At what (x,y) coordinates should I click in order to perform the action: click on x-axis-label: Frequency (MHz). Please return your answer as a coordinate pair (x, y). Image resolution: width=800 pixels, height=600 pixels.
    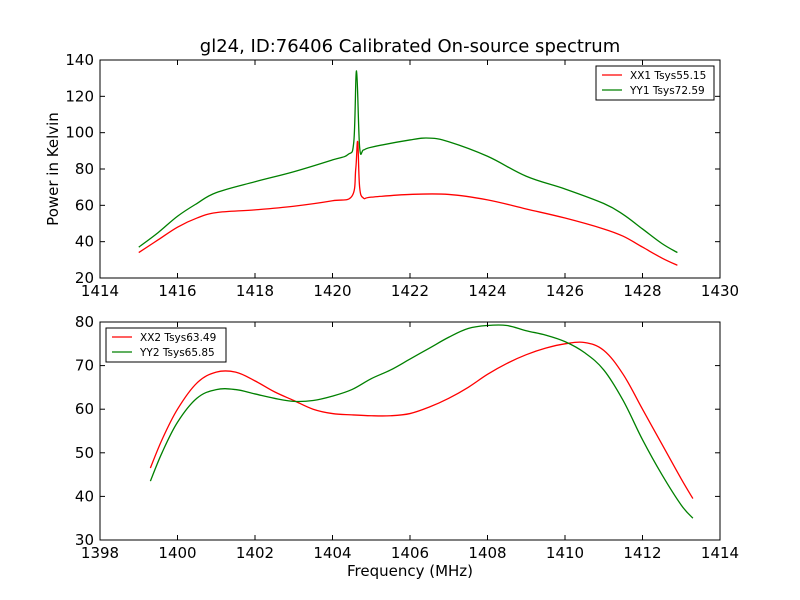
    Looking at the image, I should click on (410, 571).